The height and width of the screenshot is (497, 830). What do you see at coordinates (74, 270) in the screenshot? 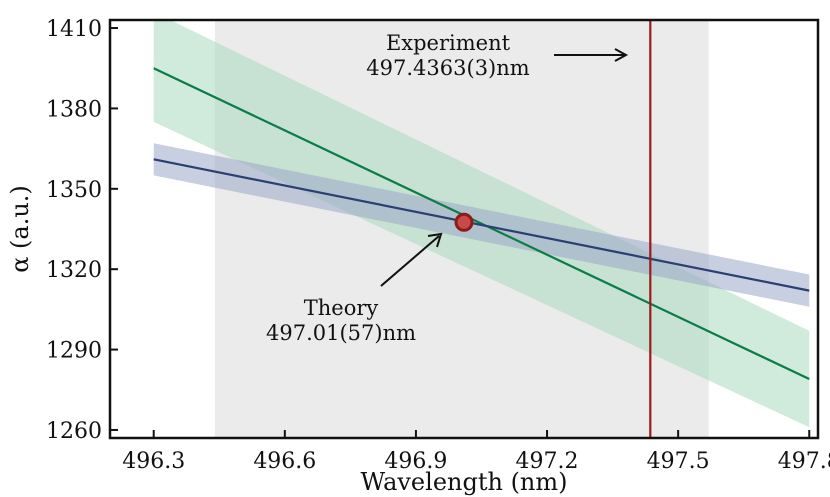
I see `y-tick-label: 1320` at bounding box center [74, 270].